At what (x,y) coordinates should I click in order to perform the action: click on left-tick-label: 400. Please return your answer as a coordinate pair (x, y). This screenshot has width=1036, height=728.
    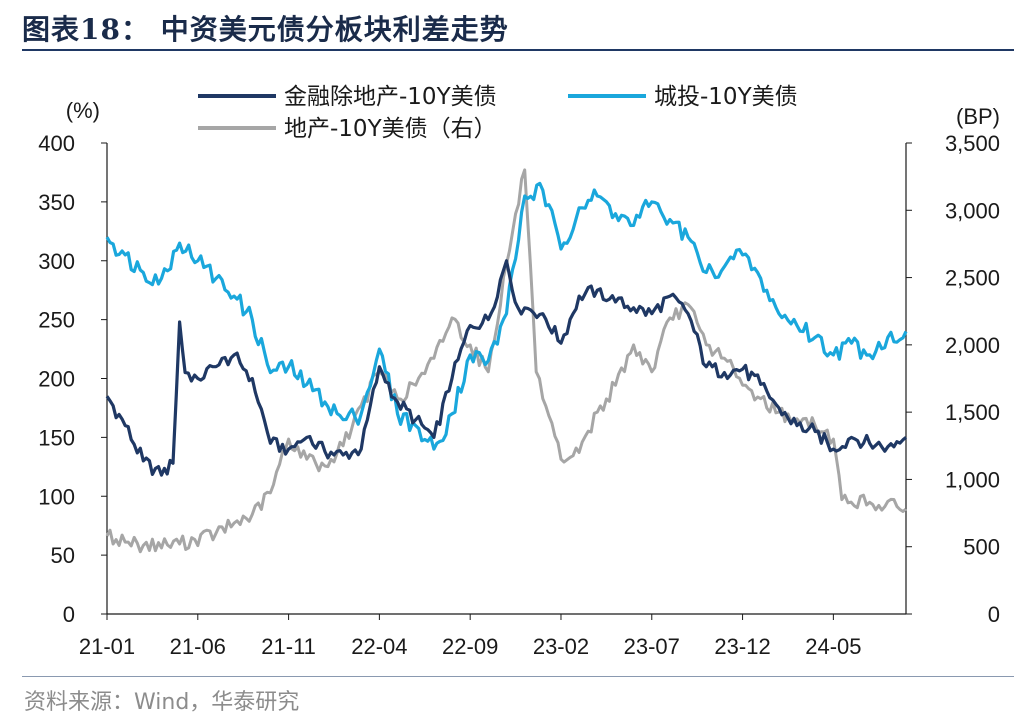
    Looking at the image, I should click on (56, 143).